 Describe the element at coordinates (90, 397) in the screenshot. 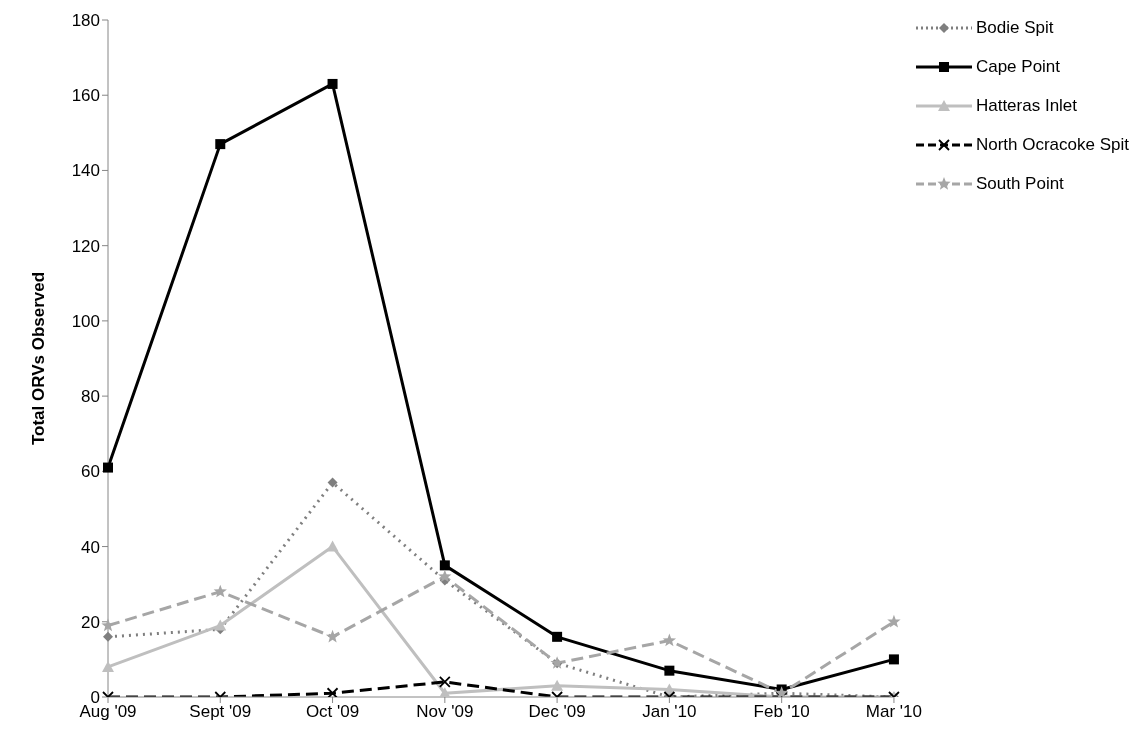

I see `y-tick-label: 80` at that location.